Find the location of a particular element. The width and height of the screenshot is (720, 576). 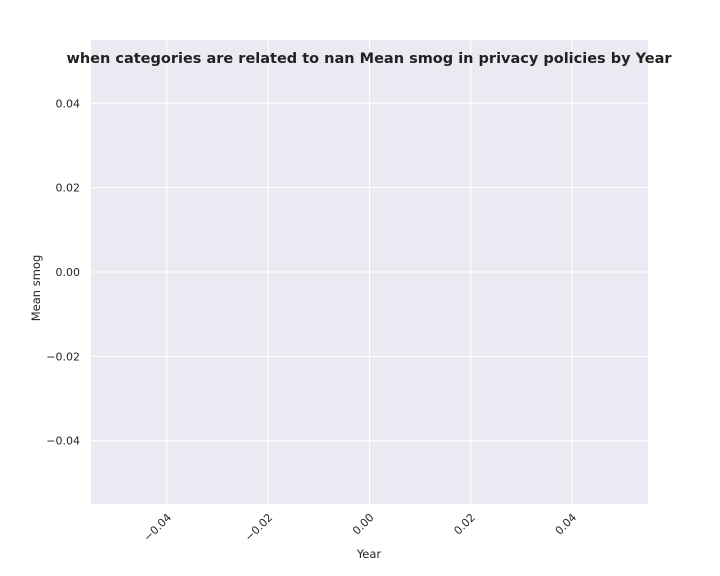

y-axis: −0.04 −0.02 0.00 0.02 0.04 is located at coordinates (63, 272).